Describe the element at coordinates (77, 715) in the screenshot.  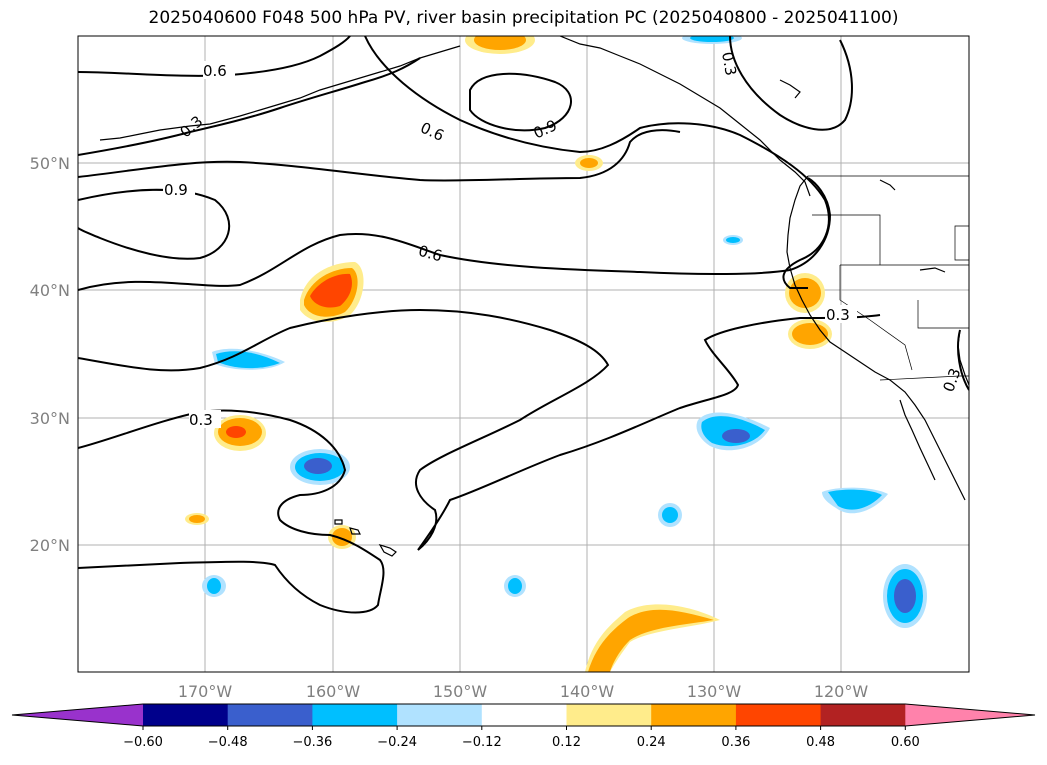
I see `colorbar-extend-left` at that location.